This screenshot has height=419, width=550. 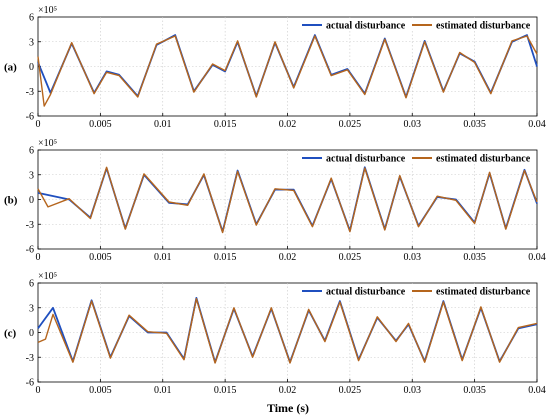 I want to click on panel-label: (a), so click(x=10, y=68).